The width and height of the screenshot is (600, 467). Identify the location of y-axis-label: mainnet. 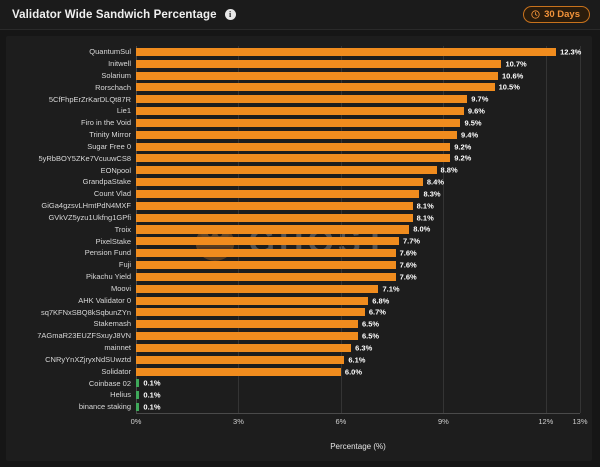
(117, 348).